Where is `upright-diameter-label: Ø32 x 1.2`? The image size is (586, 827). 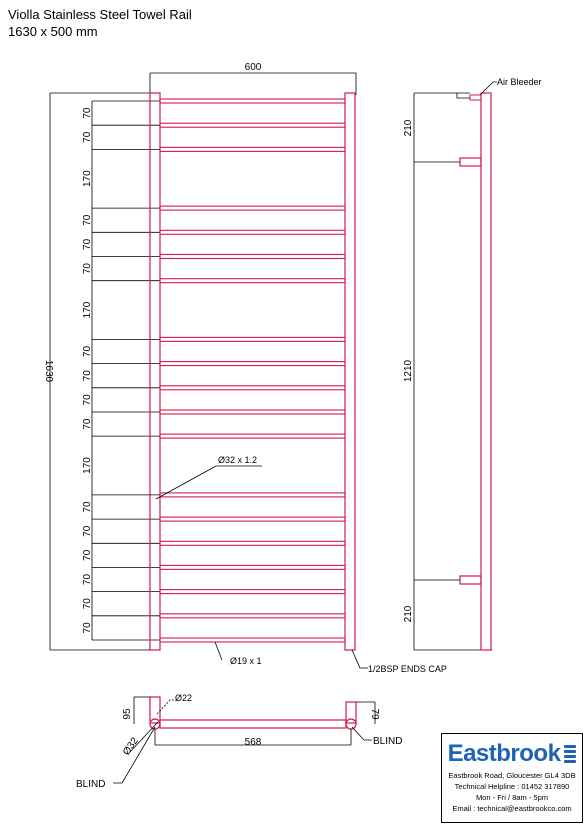
upright-diameter-label: Ø32 x 1.2 is located at coordinates (237, 460).